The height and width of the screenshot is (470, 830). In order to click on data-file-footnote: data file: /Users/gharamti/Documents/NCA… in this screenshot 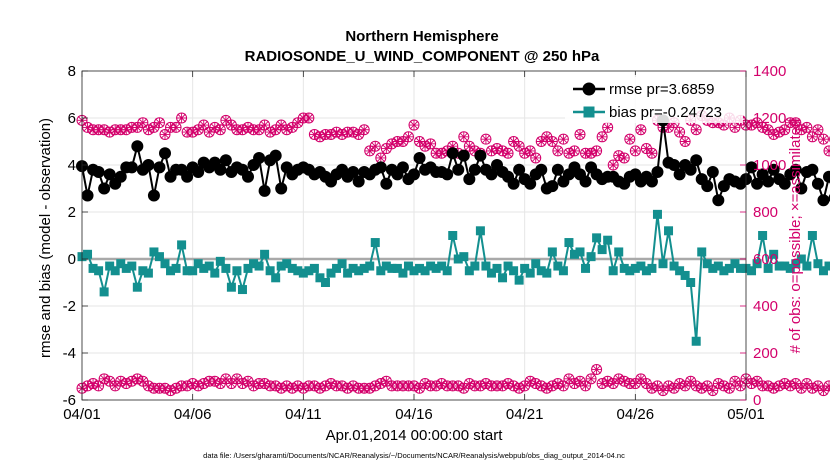, I will do `click(414, 455)`.